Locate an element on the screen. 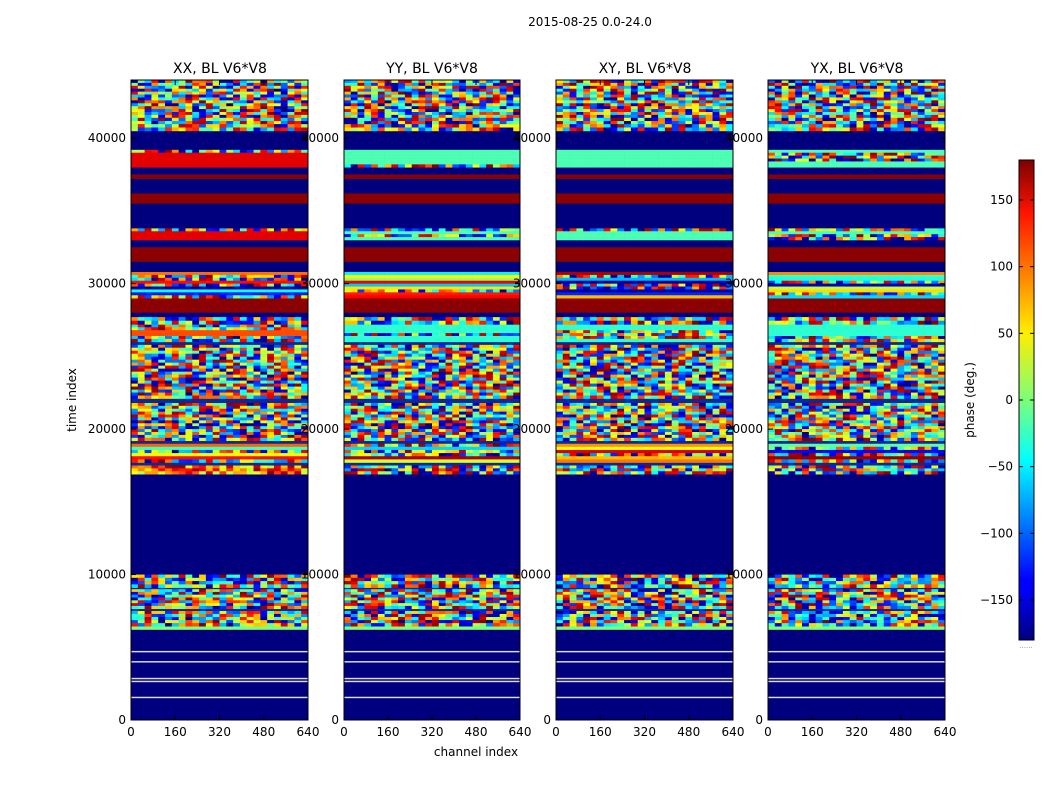 Image resolution: width=1050 pixels, height=800 pixels. time-band is located at coordinates (432, 176).